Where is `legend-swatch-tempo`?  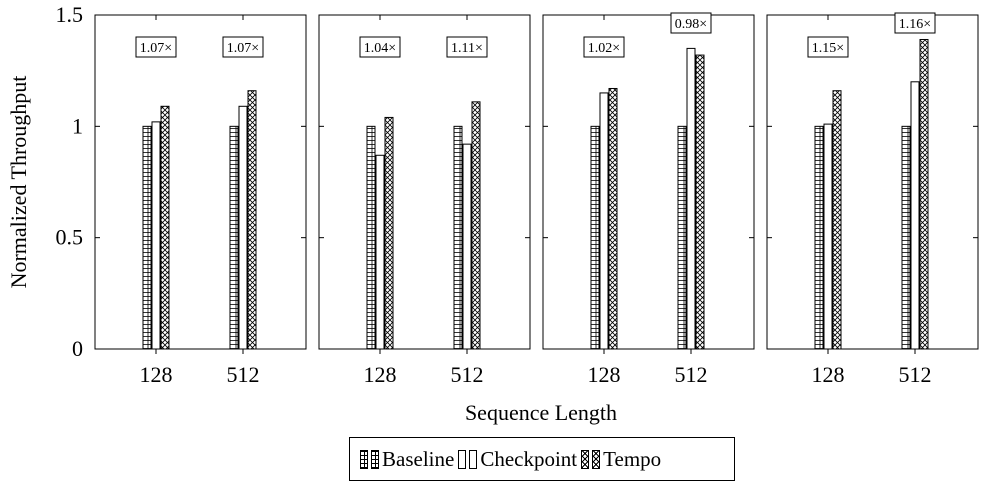 legend-swatch-tempo is located at coordinates (585, 459).